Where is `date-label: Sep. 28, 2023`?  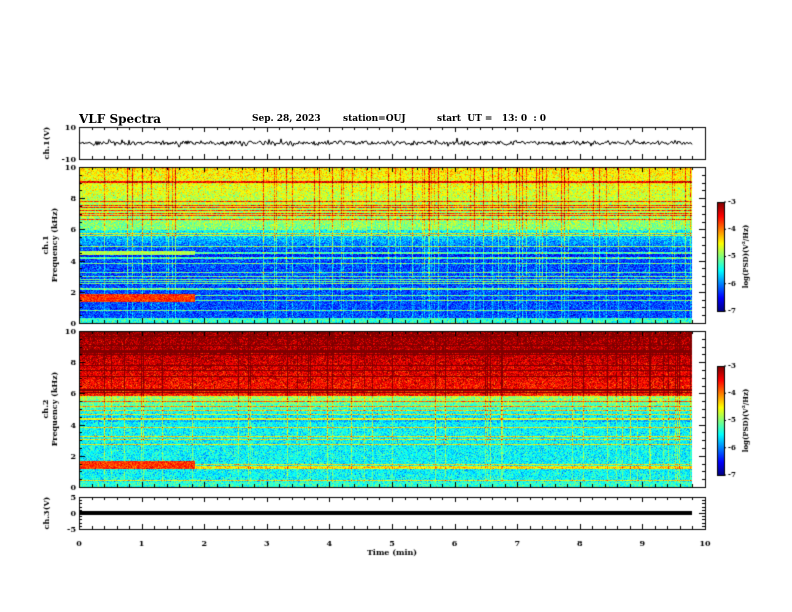 date-label: Sep. 28, 2023 is located at coordinates (286, 119).